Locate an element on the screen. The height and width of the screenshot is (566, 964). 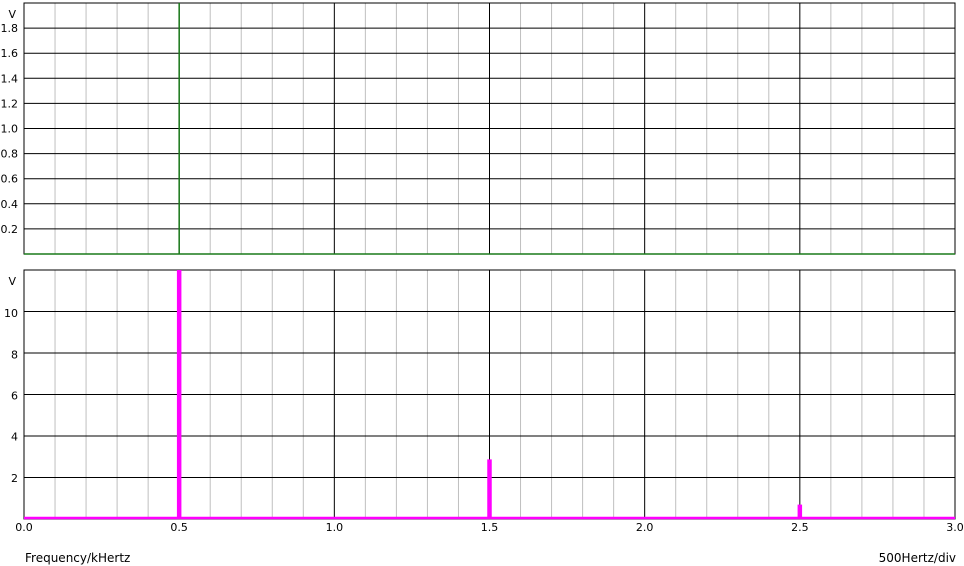
y-tick-label: 1.2 is located at coordinates (10, 103).